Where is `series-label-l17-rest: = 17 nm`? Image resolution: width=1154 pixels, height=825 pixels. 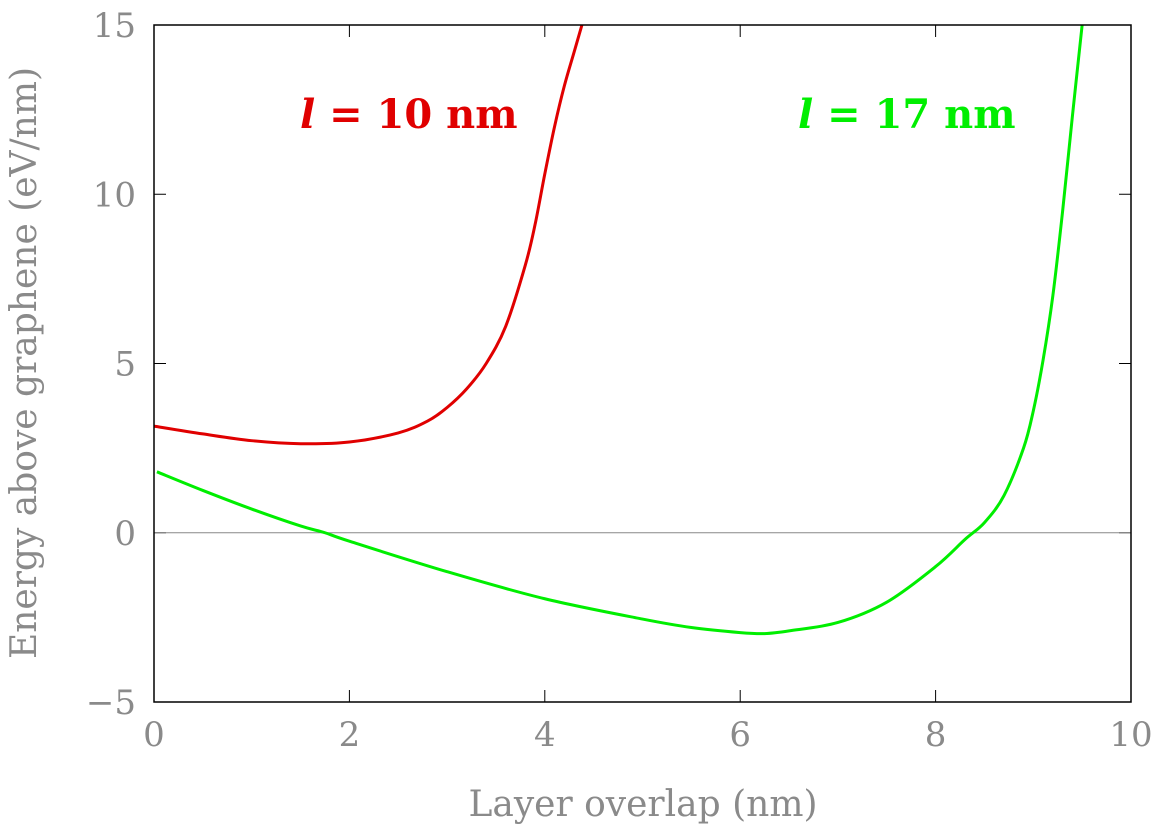
series-label-l17-rest: = 17 nm is located at coordinates (914, 114).